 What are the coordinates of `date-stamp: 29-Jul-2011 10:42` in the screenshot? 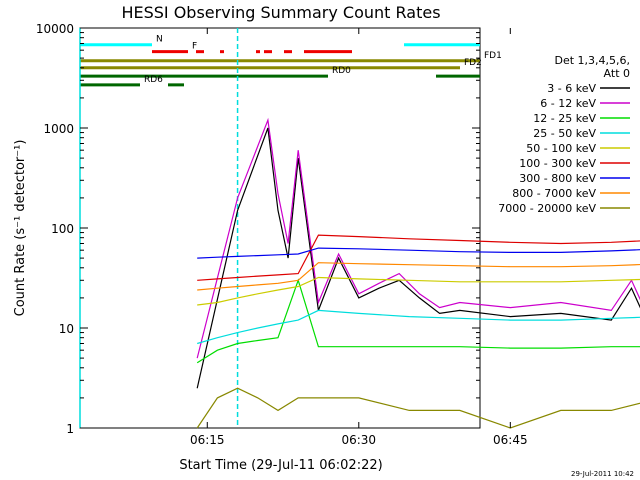 It's located at (602, 474).